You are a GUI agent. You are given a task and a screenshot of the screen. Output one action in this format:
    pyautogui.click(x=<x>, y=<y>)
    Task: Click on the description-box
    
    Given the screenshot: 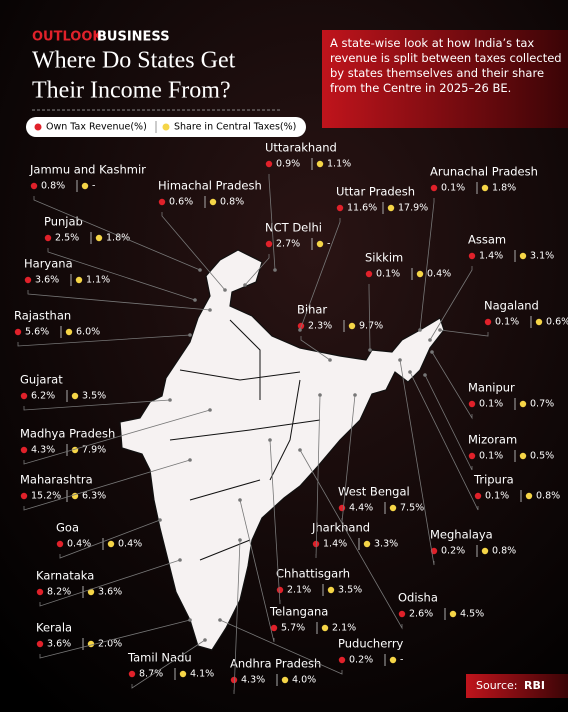 What is the action you would take?
    pyautogui.click(x=445, y=79)
    